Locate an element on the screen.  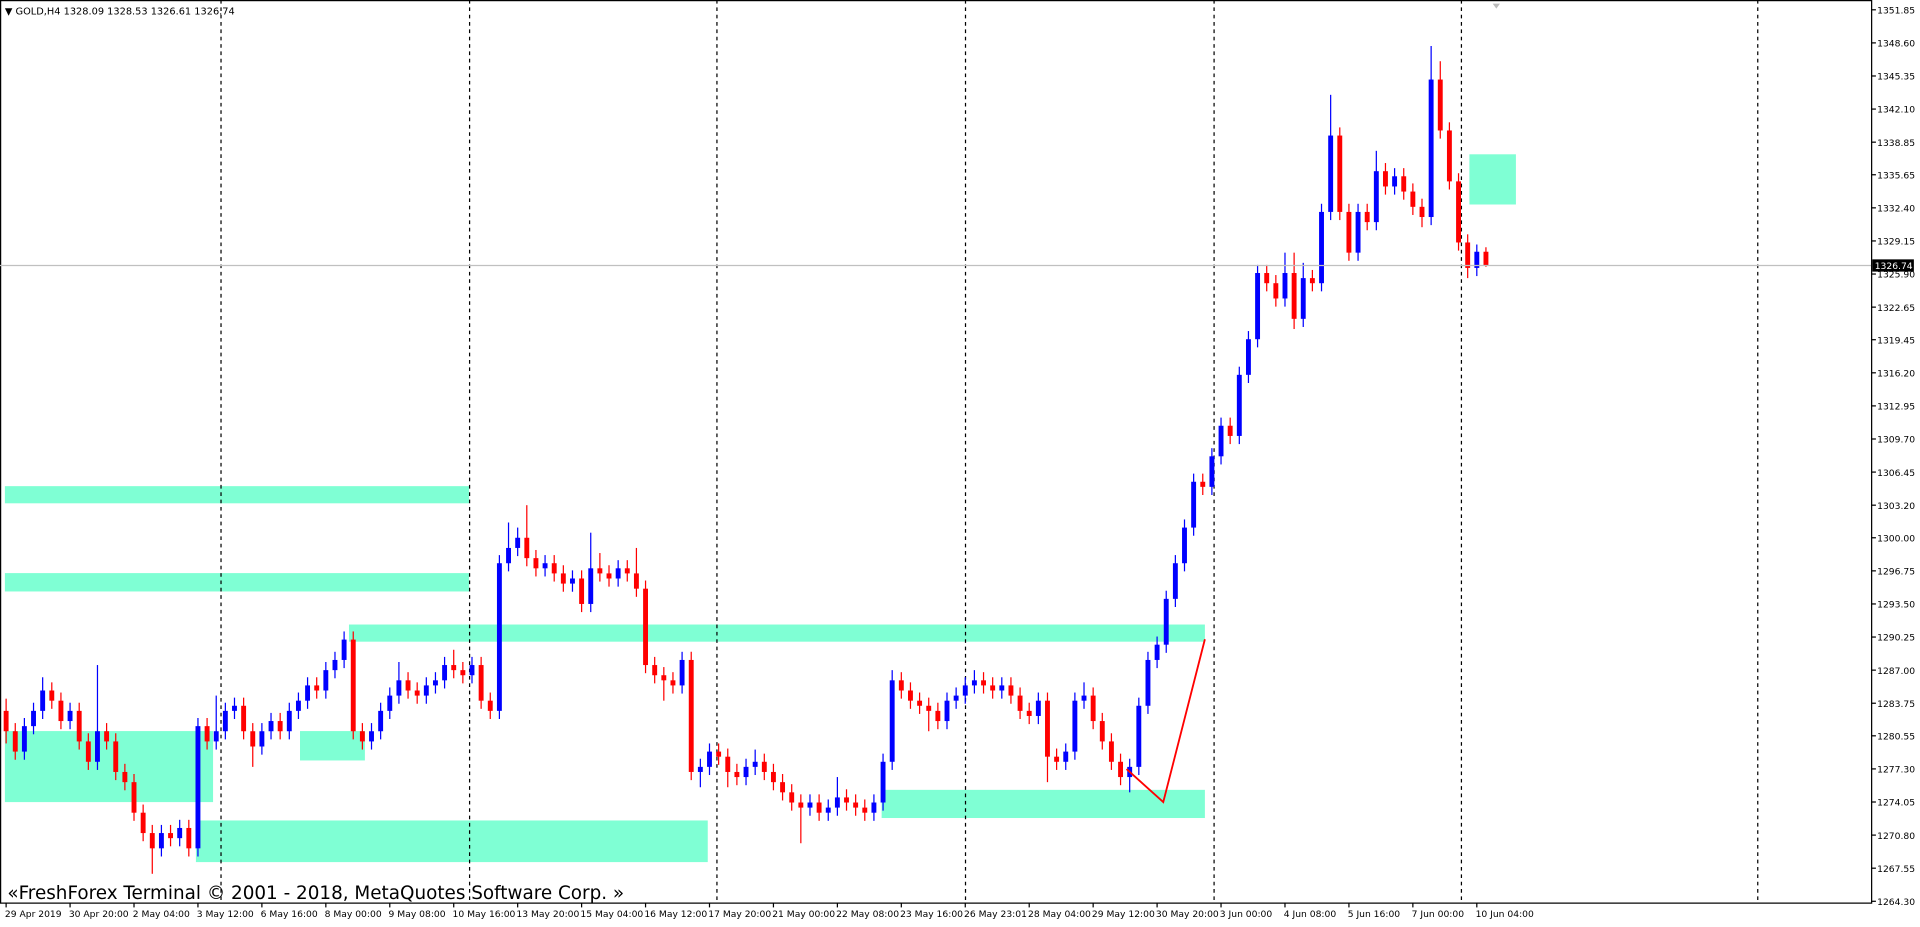
y-tick-label: 1303.20 is located at coordinates (1896, 506).